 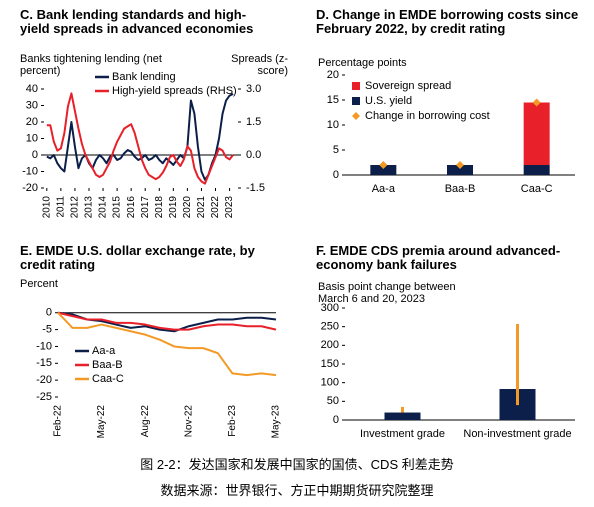 What do you see at coordinates (46, 207) in the screenshot?
I see `x-tick-label: 2010` at bounding box center [46, 207].